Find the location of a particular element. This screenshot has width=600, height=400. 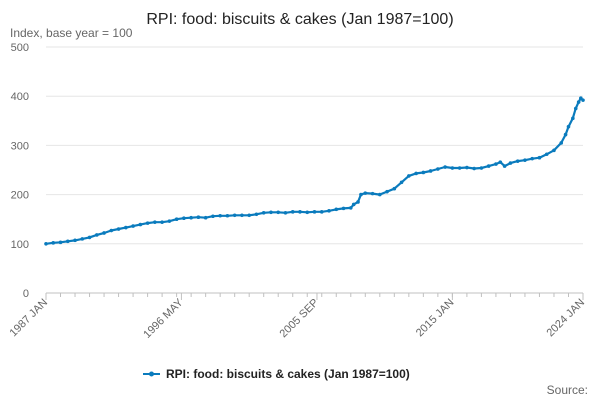

x-tick-label: 2024 JAN is located at coordinates (565, 318).